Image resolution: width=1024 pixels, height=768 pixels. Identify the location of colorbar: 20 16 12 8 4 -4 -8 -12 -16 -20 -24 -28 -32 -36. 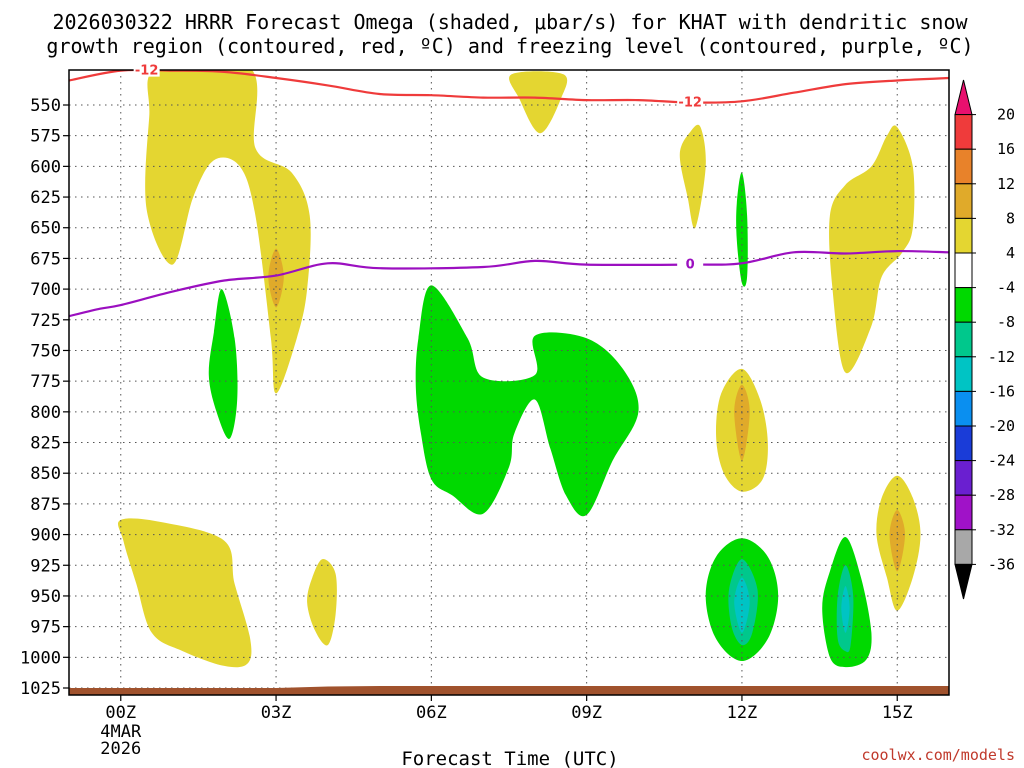
(984, 339).